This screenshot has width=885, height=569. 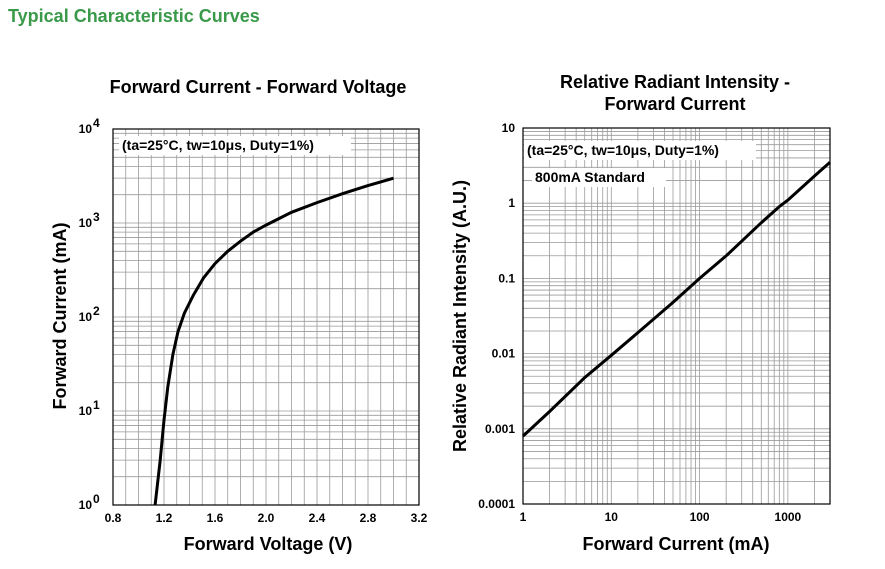 What do you see at coordinates (511, 203) in the screenshot?
I see `chart2-ytick-label: 1` at bounding box center [511, 203].